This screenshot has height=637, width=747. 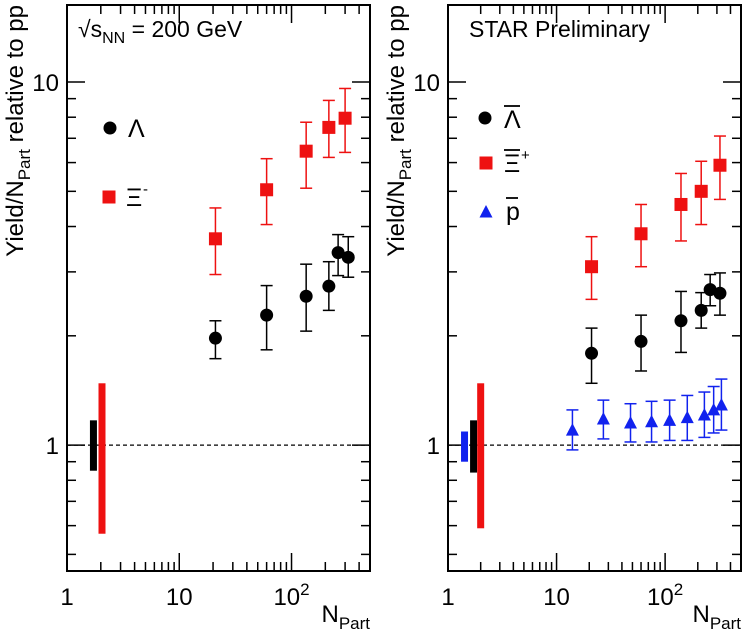 I want to click on panel-2-x-axis-label: NPart, so click(x=716, y=617).